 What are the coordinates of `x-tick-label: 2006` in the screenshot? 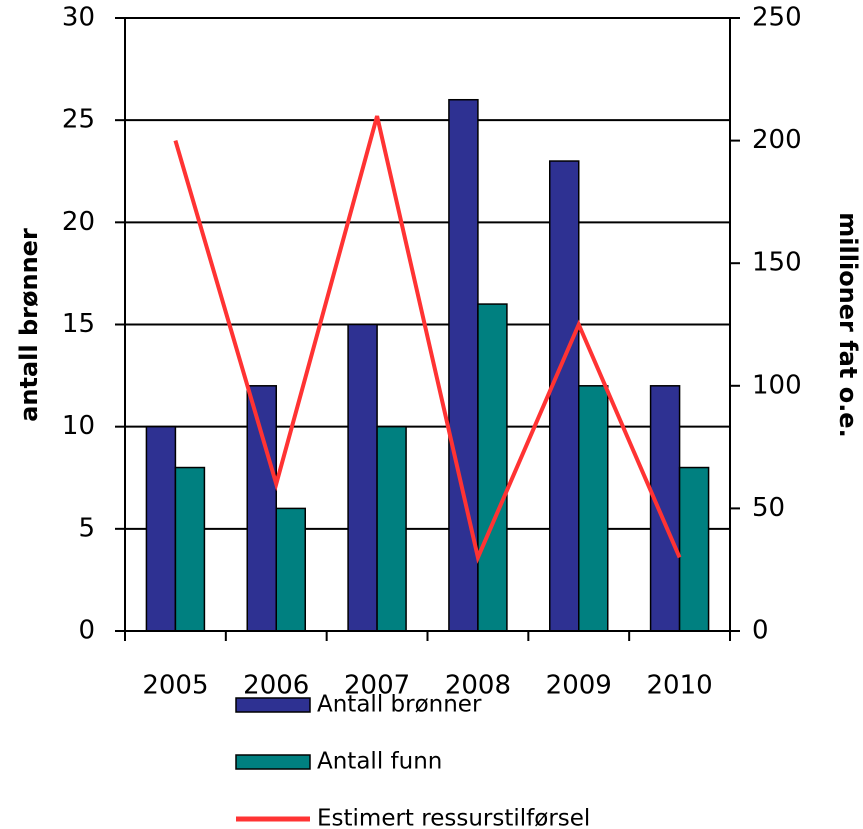 It's located at (276, 686).